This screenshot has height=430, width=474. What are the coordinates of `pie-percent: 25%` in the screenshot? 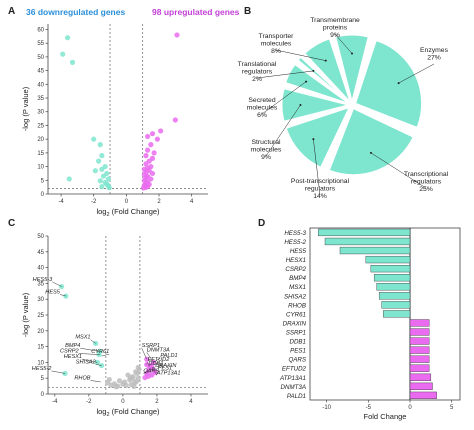 It's located at (426, 189).